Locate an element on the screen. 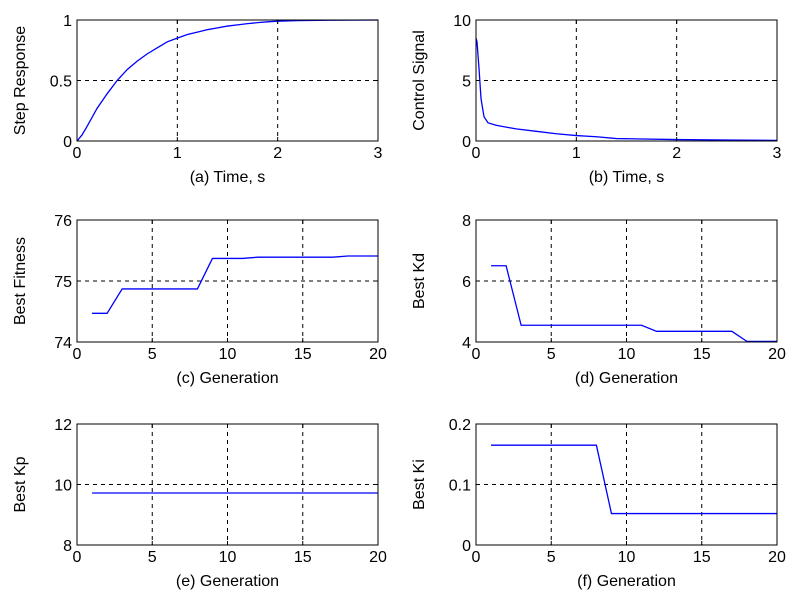  chart-panel-4: 0 5 10 15 20 4 6 8 (d) Generation Best Kd is located at coordinates (598, 300).